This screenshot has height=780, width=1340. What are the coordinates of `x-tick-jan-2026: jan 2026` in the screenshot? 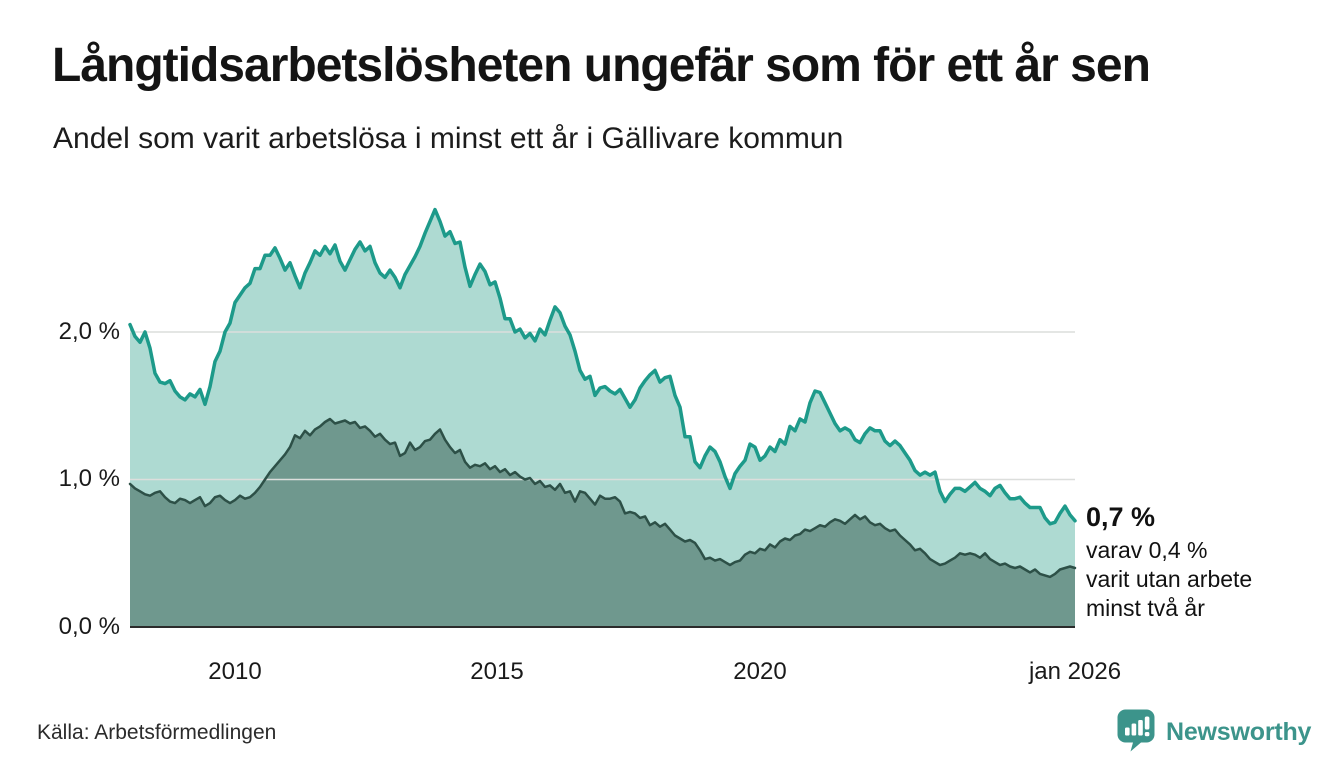 It's located at (1075, 671).